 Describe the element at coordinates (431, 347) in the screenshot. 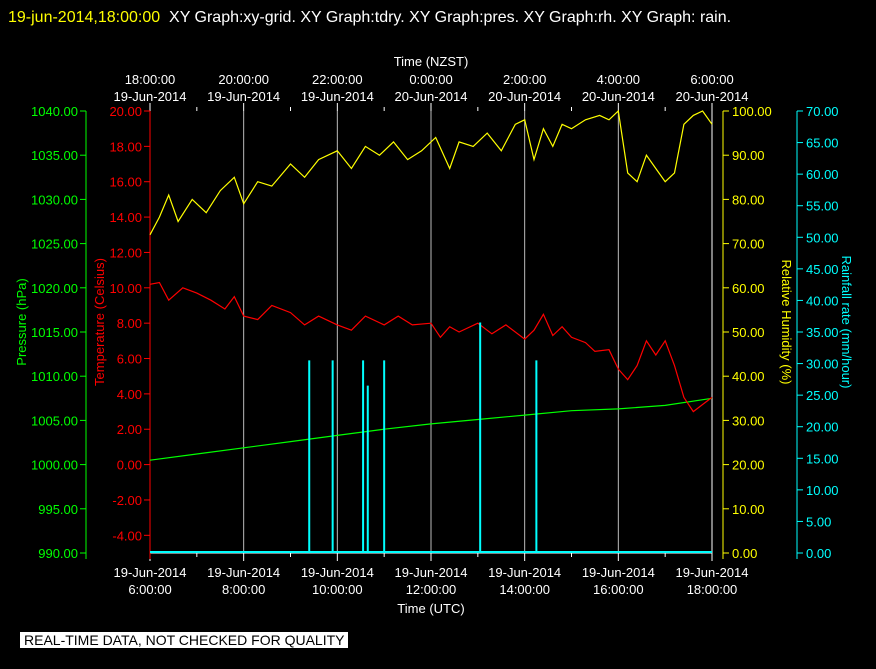

I see `temperature-series-line` at that location.